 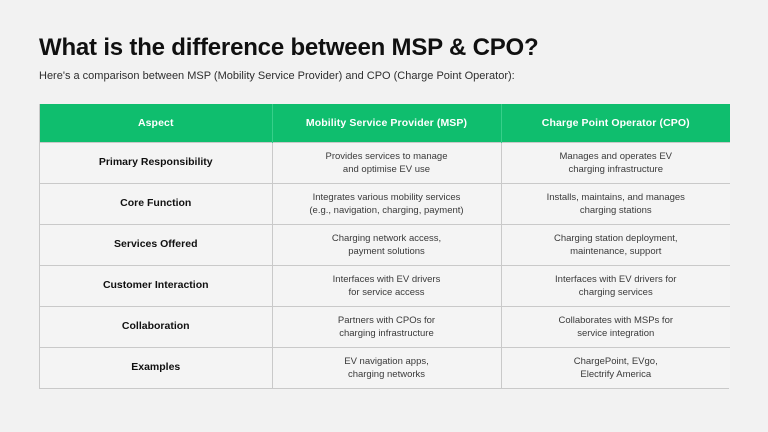 I want to click on cell-text-line: EV navigation apps,, so click(x=386, y=361).